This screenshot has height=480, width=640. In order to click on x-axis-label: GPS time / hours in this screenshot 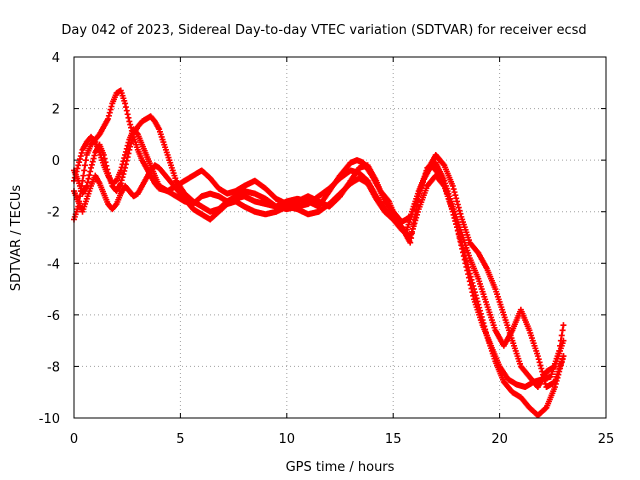, I will do `click(340, 467)`.